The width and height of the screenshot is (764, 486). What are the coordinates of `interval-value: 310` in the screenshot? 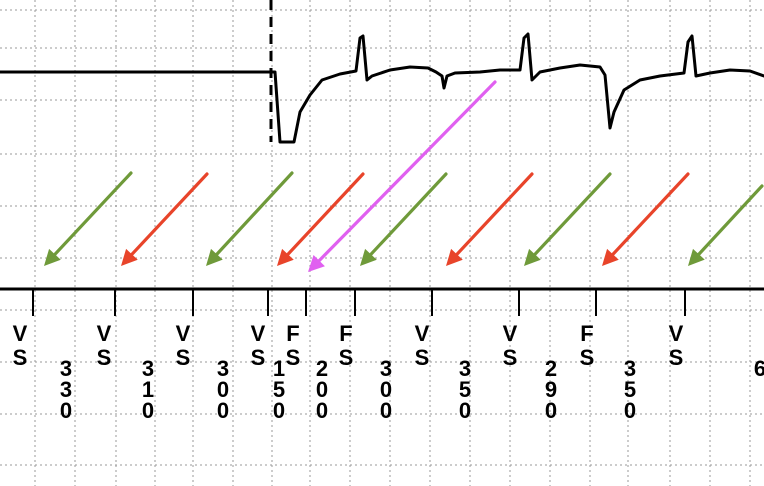 It's located at (148, 389).